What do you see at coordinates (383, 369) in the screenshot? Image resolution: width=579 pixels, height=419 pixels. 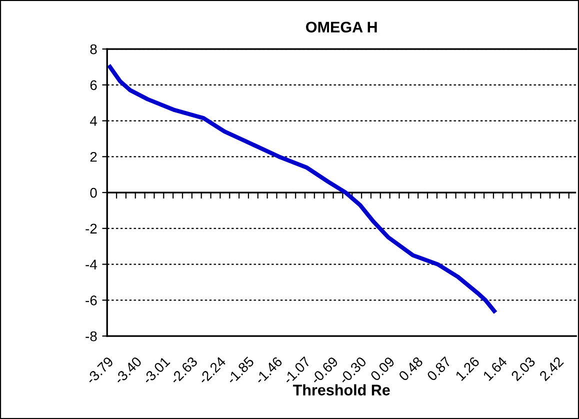 I see `x-tick-label: 0.09` at bounding box center [383, 369].